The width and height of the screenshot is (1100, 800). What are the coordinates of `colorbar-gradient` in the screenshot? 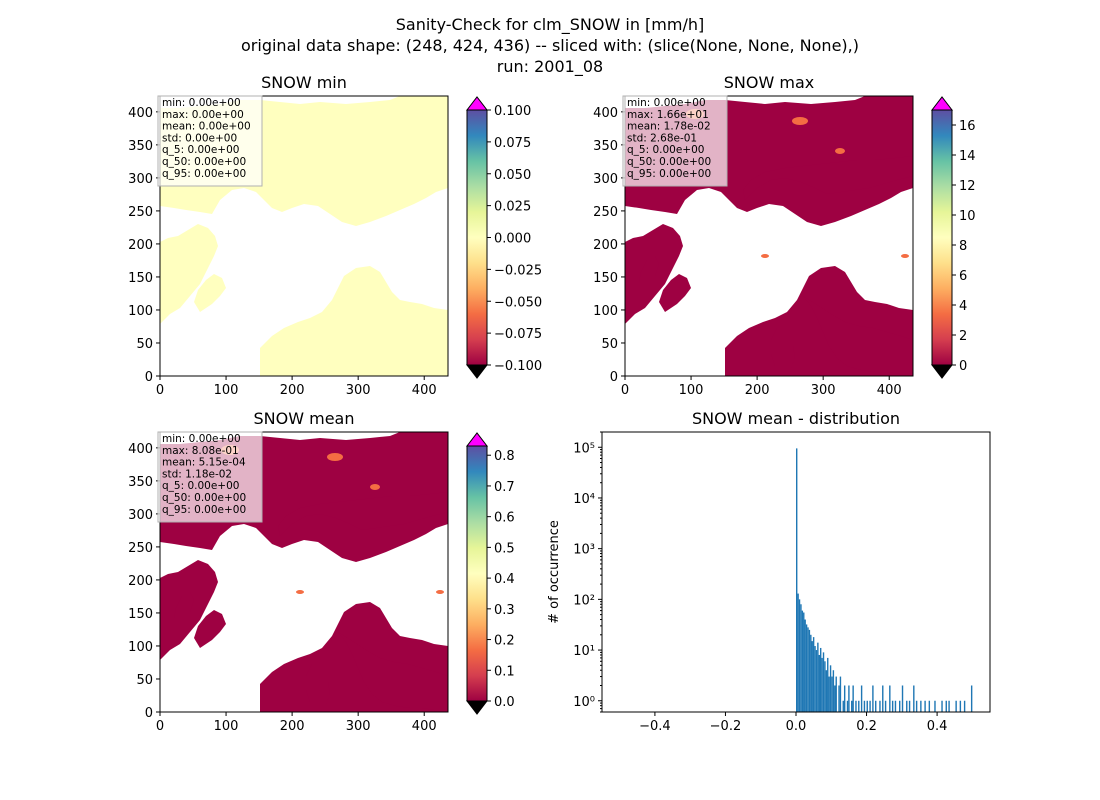 It's located at (942, 237).